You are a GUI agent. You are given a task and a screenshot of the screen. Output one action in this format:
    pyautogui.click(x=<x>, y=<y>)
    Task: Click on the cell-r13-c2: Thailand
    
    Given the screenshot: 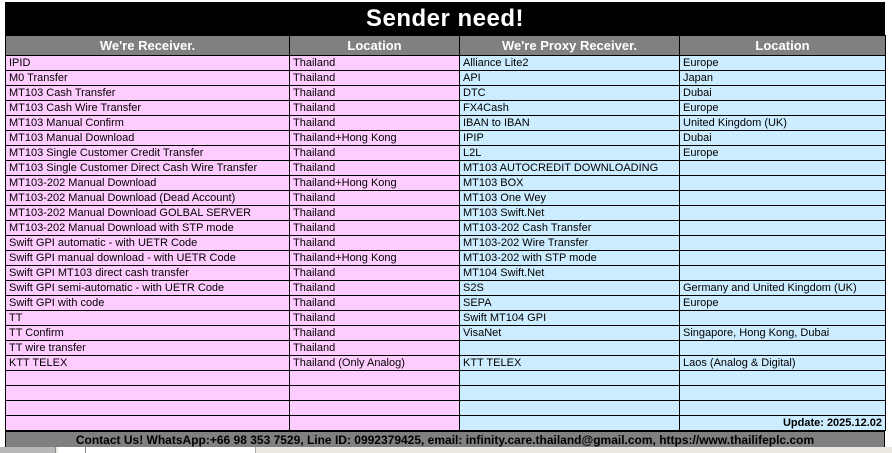 What is the action you would take?
    pyautogui.click(x=374, y=243)
    